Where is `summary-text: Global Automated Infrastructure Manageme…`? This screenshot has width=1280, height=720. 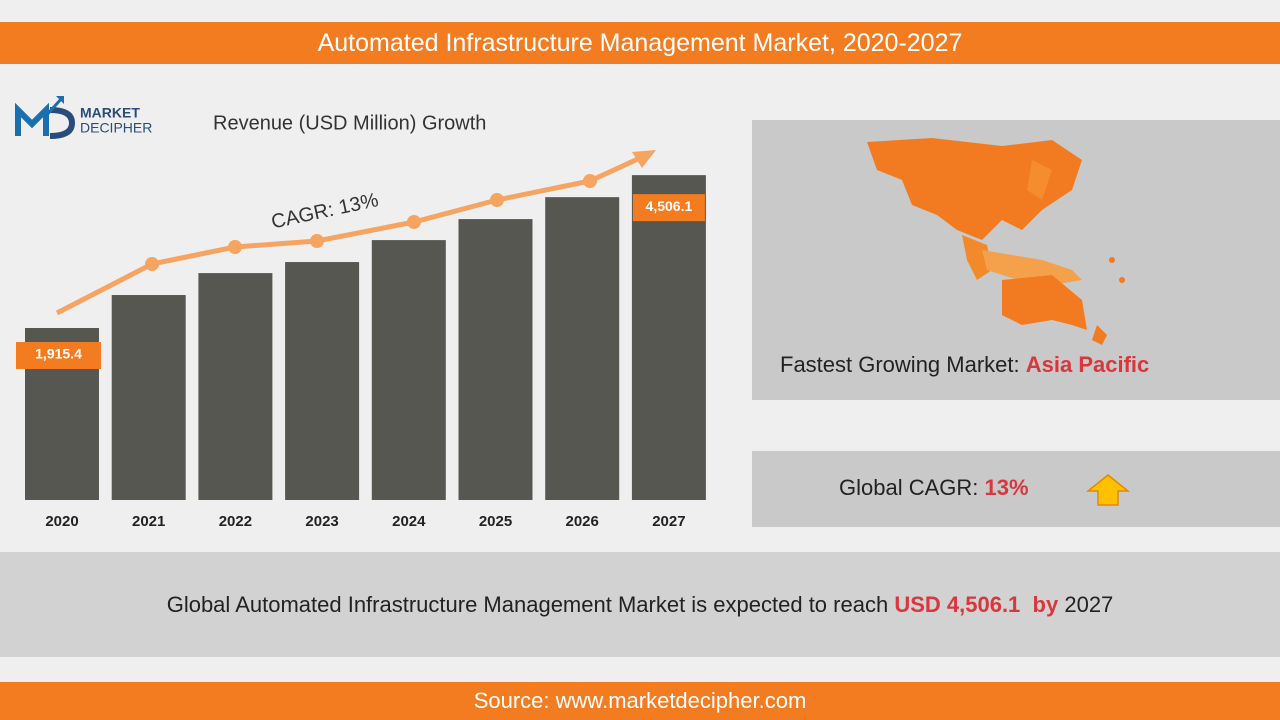
summary-text: Global Automated Infrastructure Manageme… is located at coordinates (527, 604).